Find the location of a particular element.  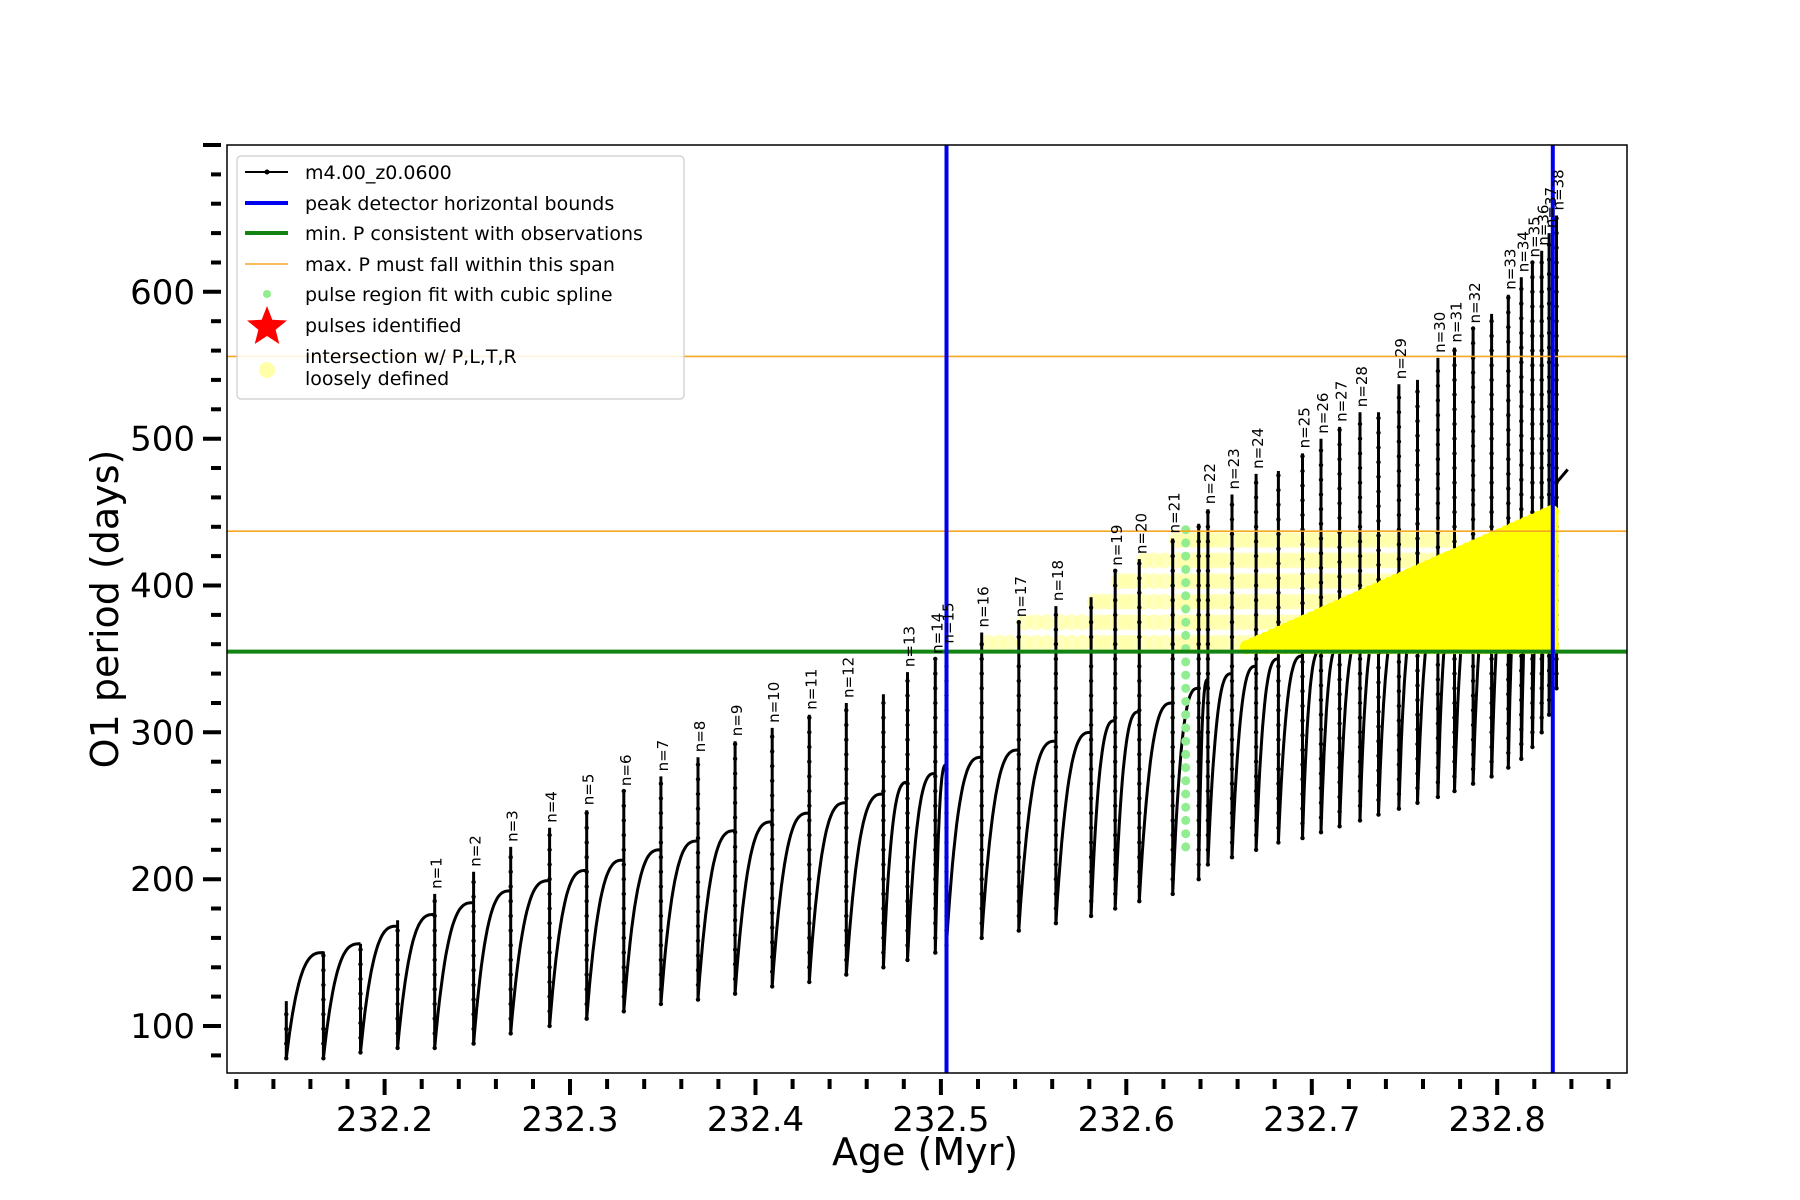

pulse-label: n=10 is located at coordinates (774, 702).